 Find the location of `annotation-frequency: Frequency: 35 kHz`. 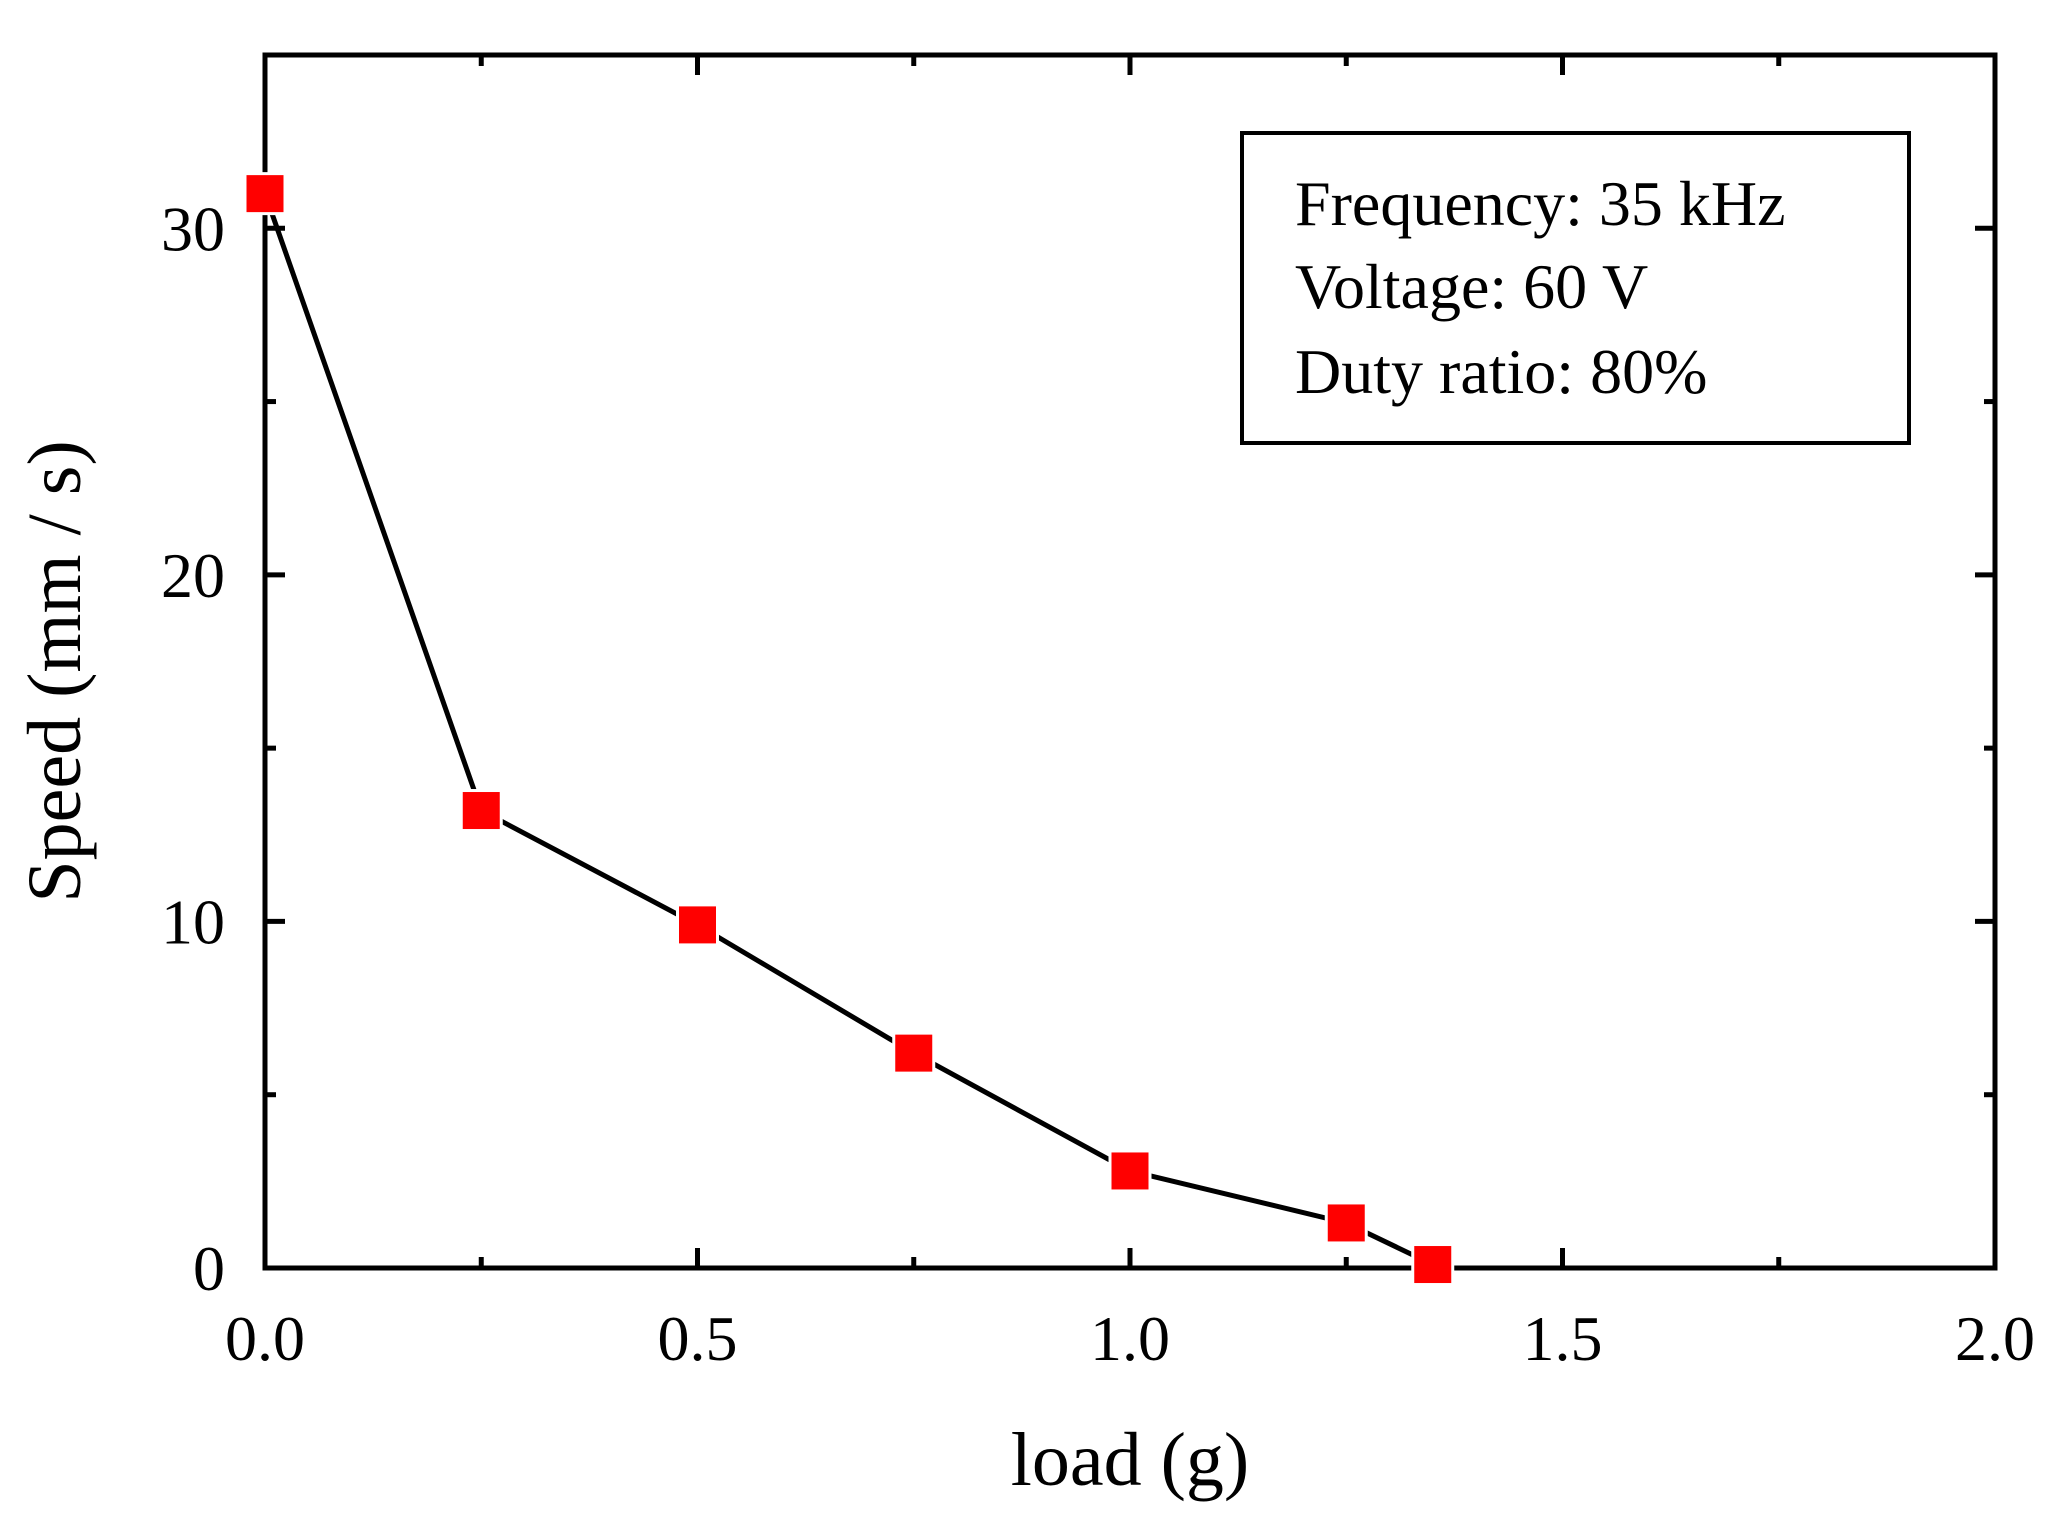

annotation-frequency: Frequency: 35 kHz is located at coordinates (1540, 203).